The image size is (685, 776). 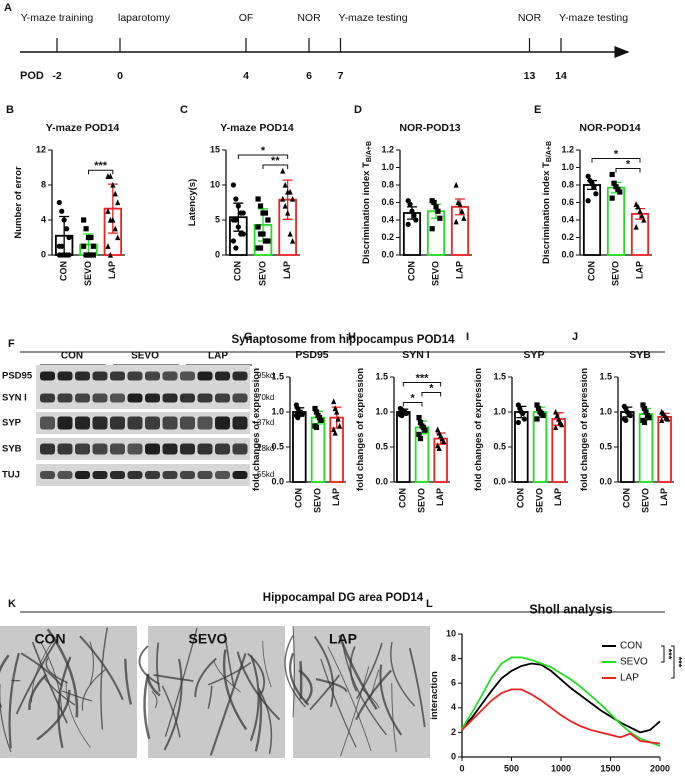 What do you see at coordinates (11, 475) in the screenshot?
I see `blot-row-label: TUJ` at bounding box center [11, 475].